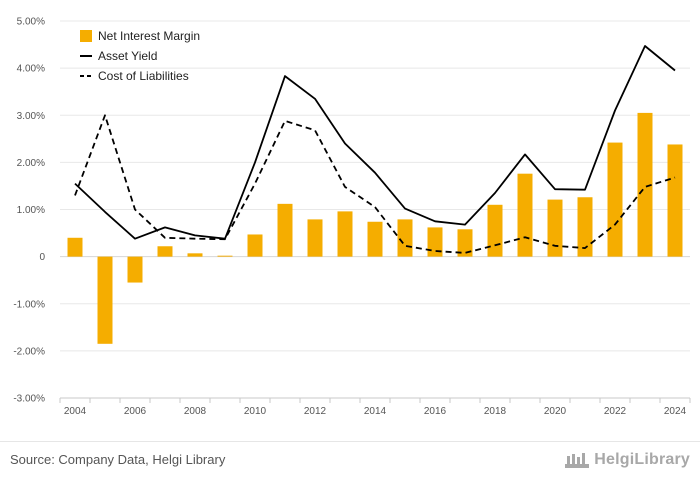  I want to click on y-tick-label: -1.00%, so click(29, 304).